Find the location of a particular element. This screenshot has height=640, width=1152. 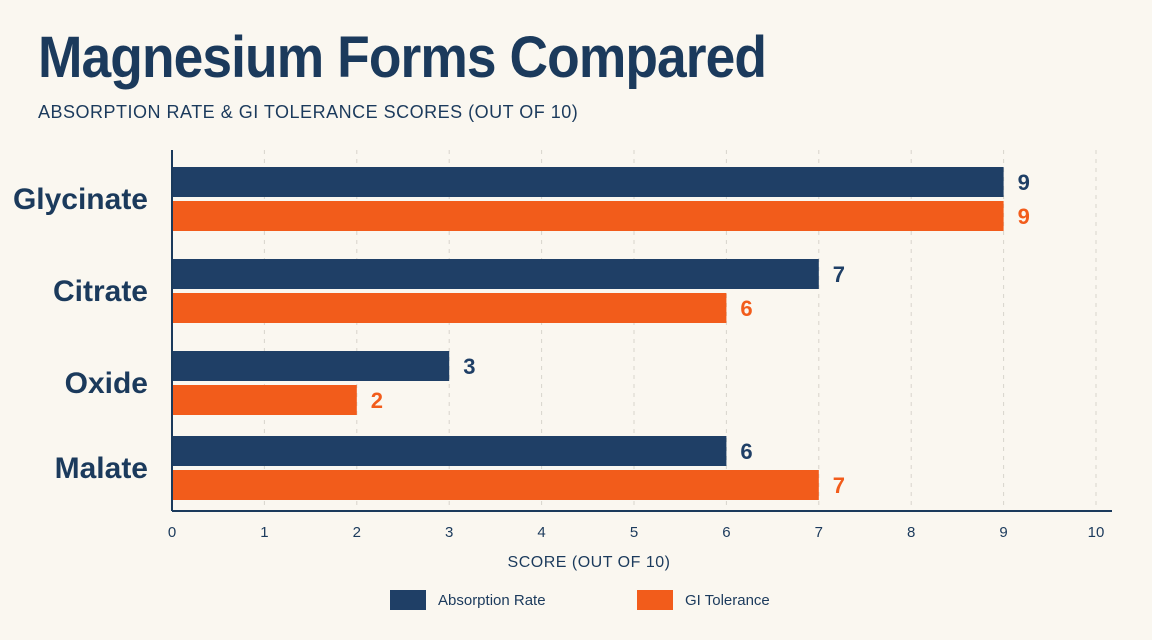

bar-absorption-oxide is located at coordinates (311, 366).